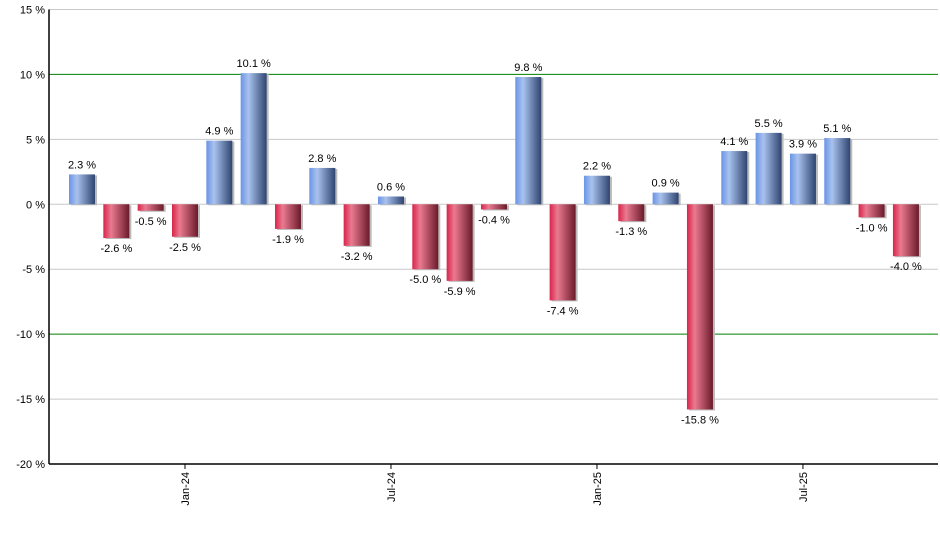 Image resolution: width=940 pixels, height=555 pixels. I want to click on data-label: 2.2 %, so click(597, 167).